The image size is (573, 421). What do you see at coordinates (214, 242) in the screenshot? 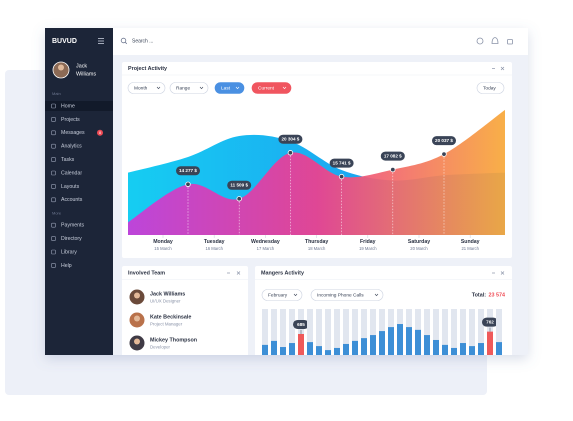
I see `day-label: Tuesday` at bounding box center [214, 242].